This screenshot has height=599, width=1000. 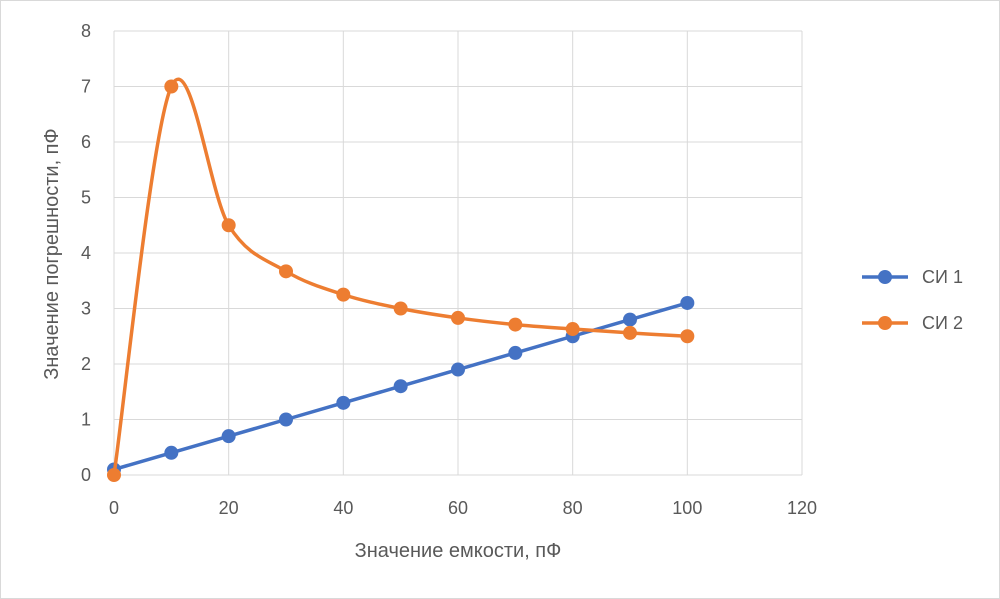 I want to click on y-tick-label: 8, so click(x=86, y=31).